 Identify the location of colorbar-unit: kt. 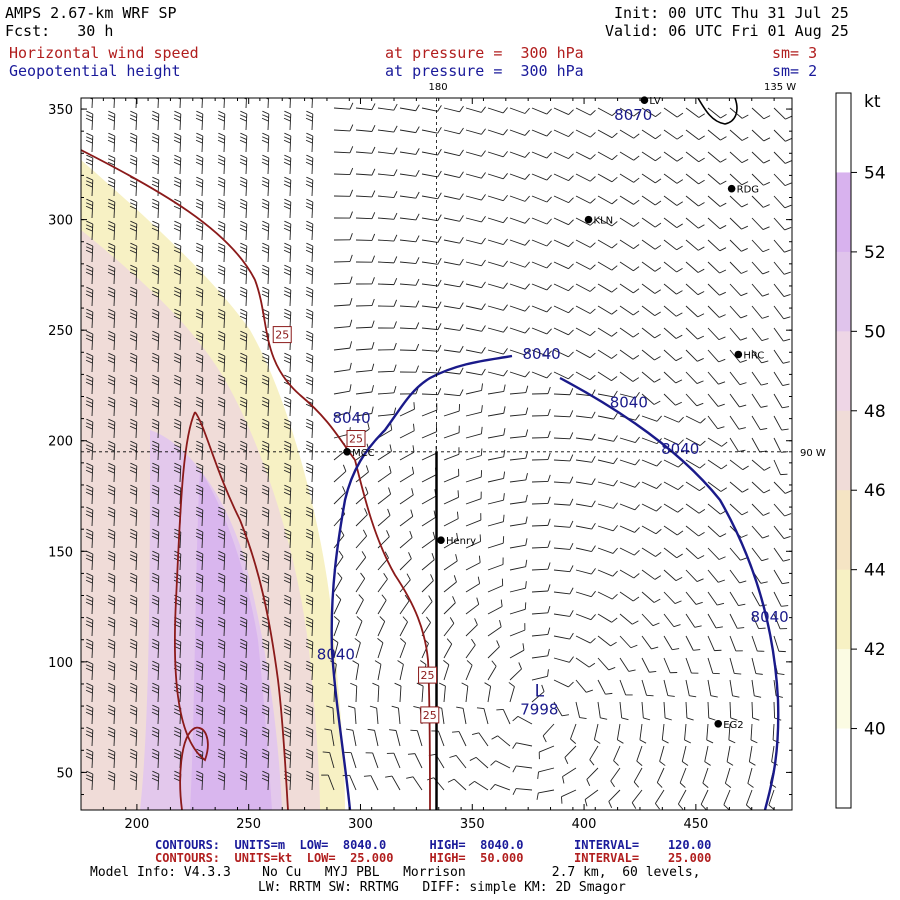
(872, 102).